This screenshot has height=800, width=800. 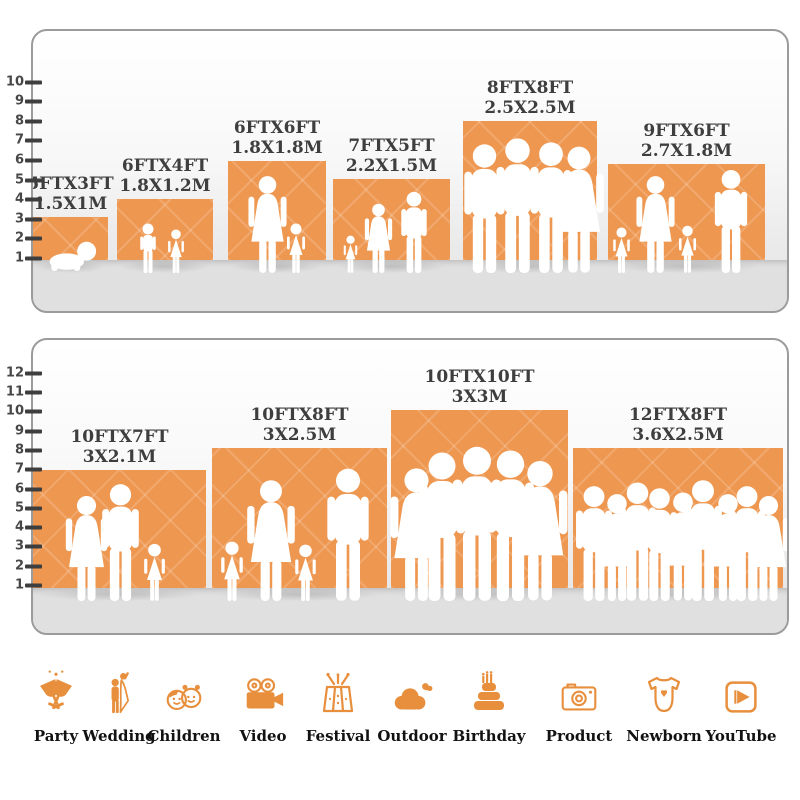 I want to click on backdrop-12ftx8ft: 12FTX8FT 3.6X2.5M, so click(x=680, y=503).